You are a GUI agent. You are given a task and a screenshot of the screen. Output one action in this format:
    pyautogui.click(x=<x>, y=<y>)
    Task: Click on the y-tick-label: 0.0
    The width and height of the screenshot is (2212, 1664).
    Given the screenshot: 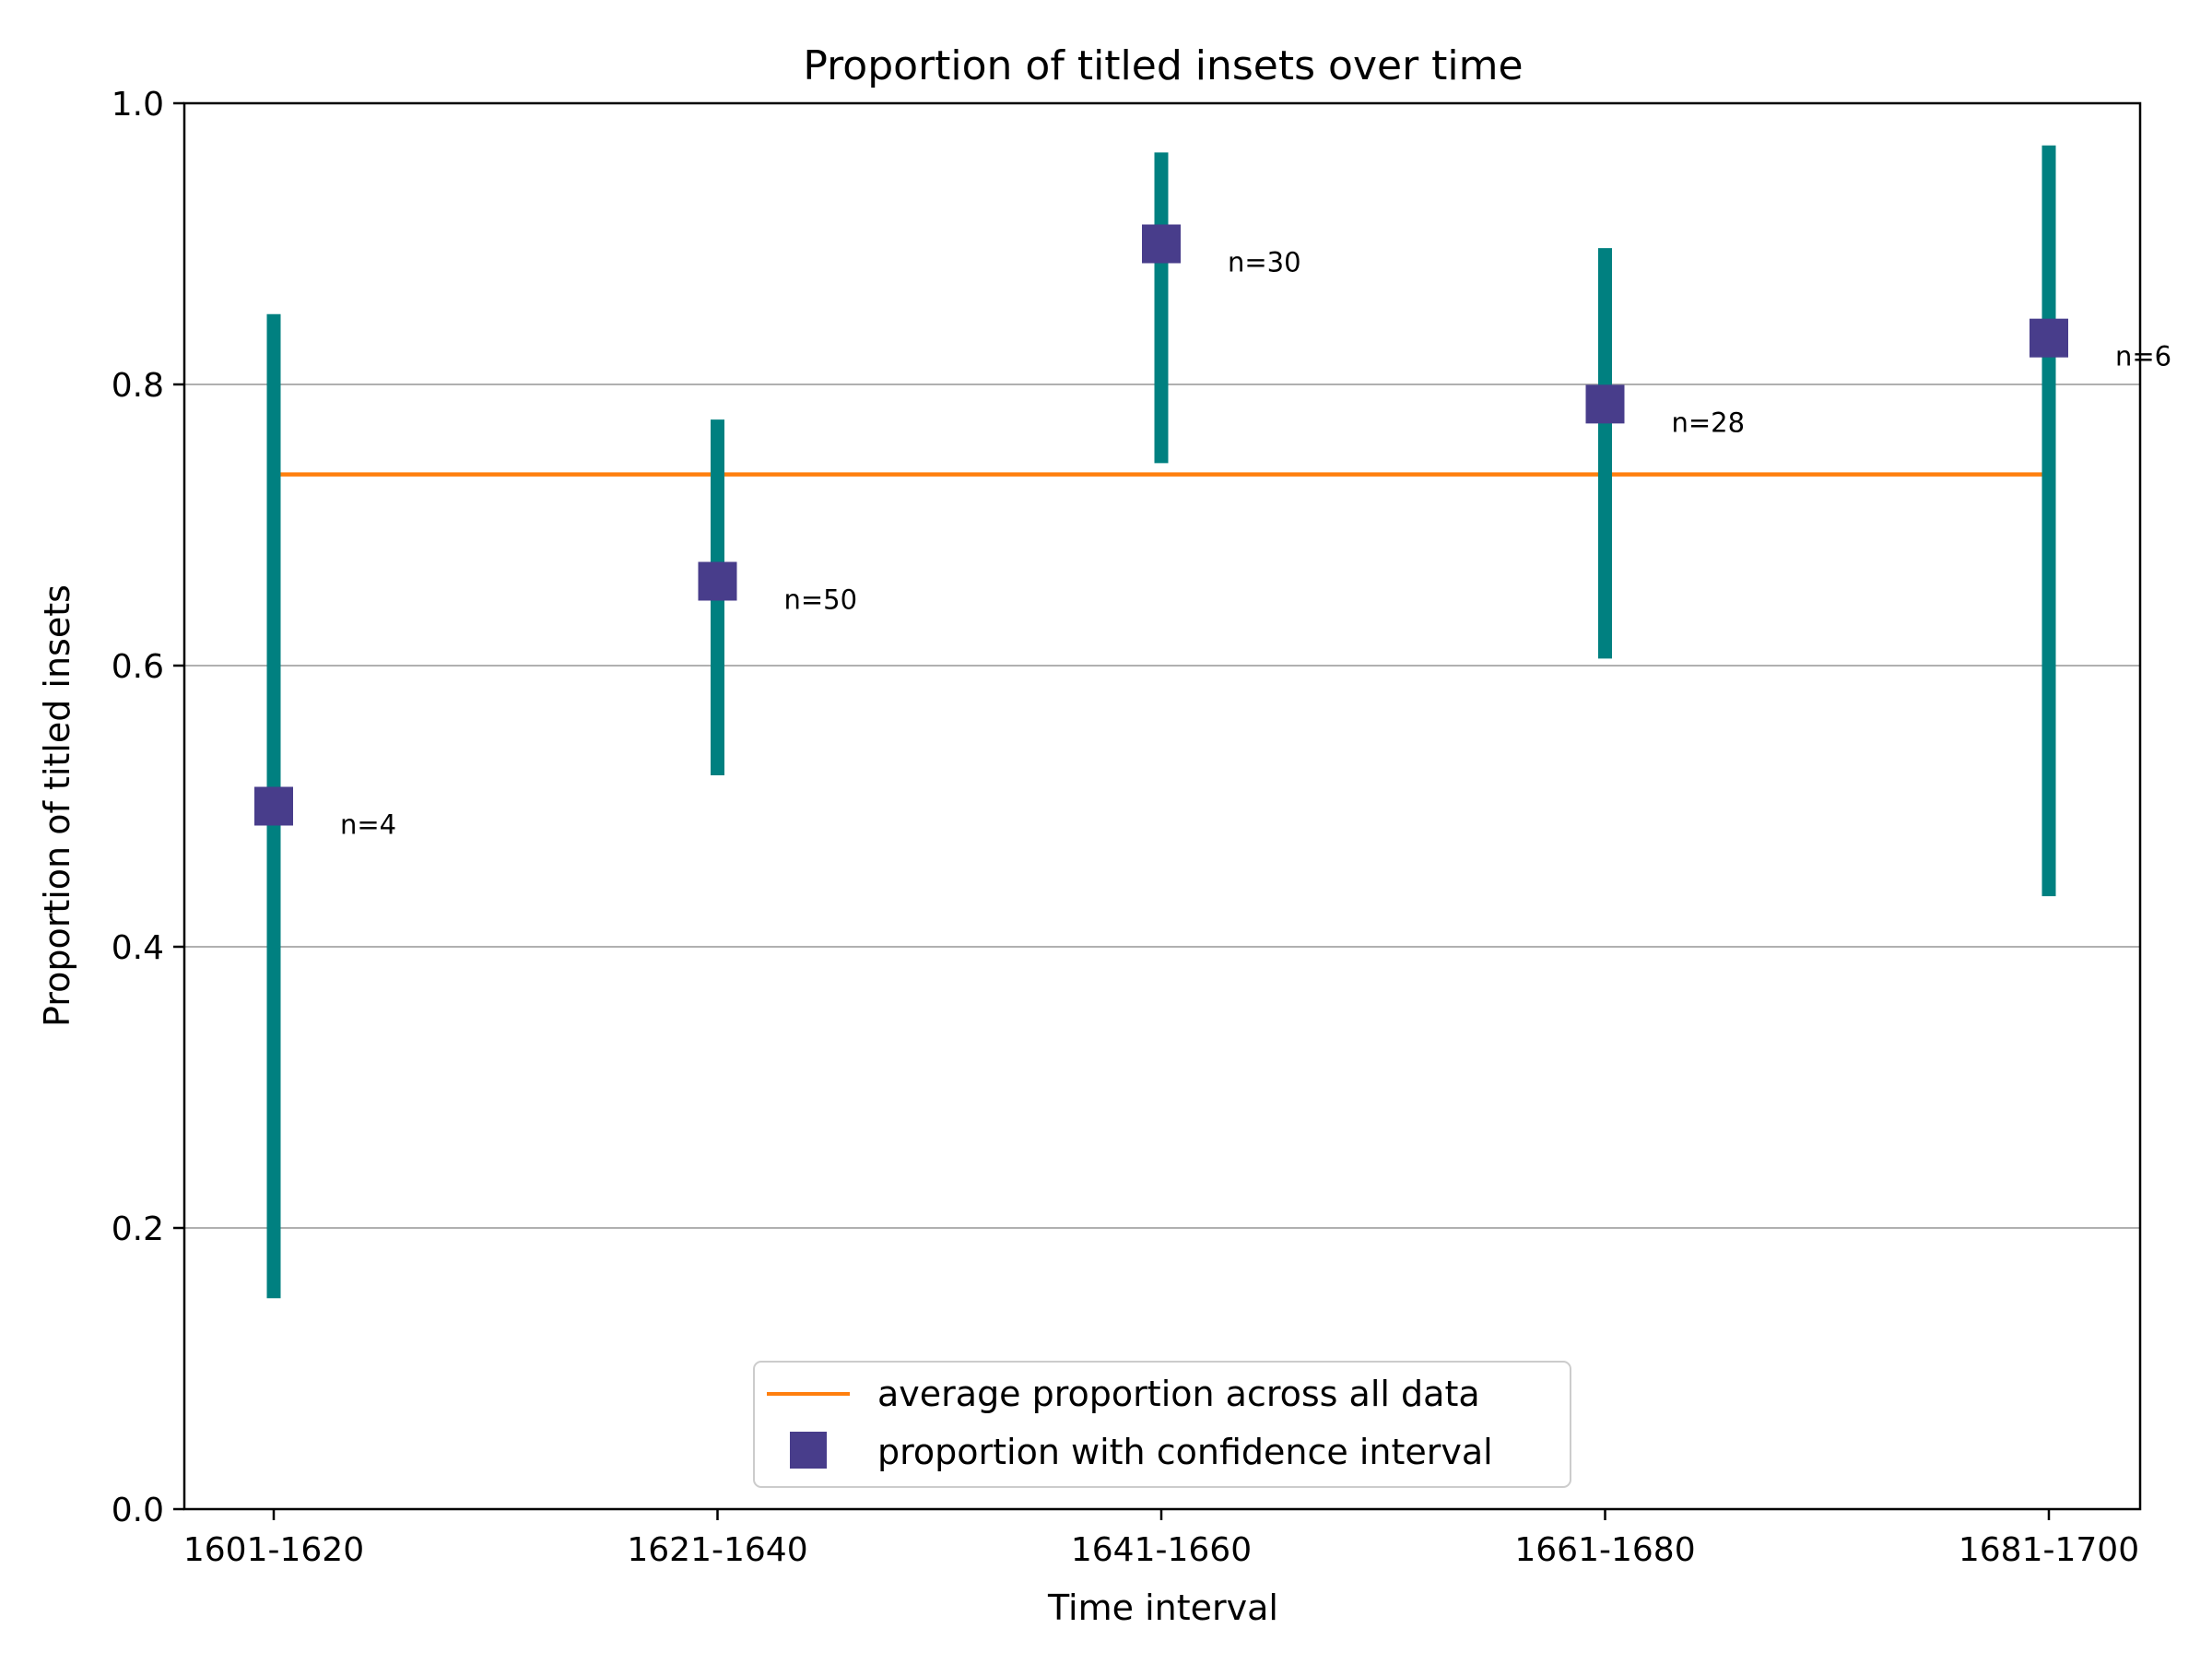 What is the action you would take?
    pyautogui.click(x=138, y=1510)
    